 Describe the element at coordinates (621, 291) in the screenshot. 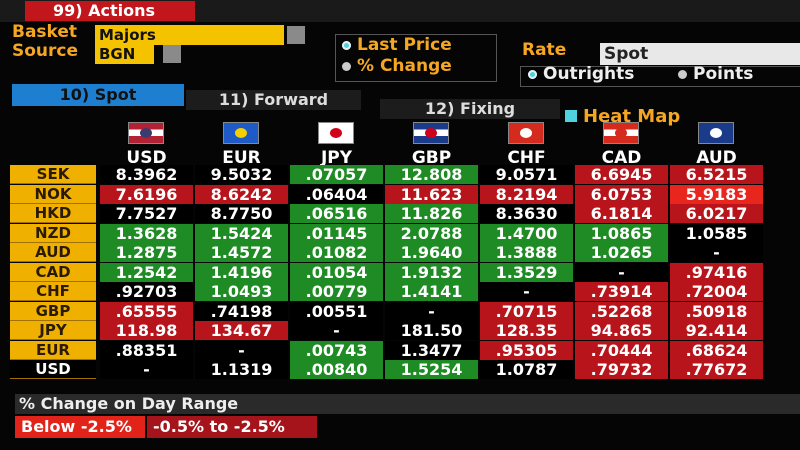

I see `rate-cell: .73914` at that location.